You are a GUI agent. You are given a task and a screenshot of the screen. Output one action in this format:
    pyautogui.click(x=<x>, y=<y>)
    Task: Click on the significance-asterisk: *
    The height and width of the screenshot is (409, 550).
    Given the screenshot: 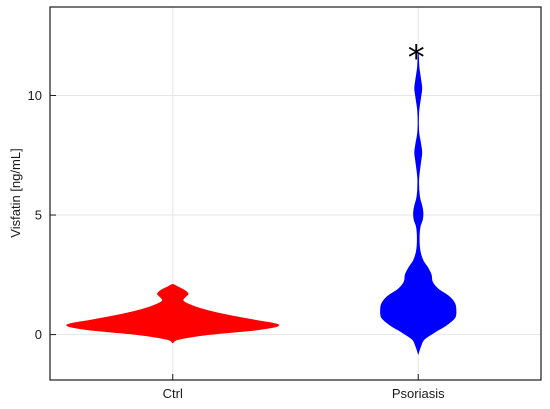 What is the action you would take?
    pyautogui.click(x=416, y=58)
    